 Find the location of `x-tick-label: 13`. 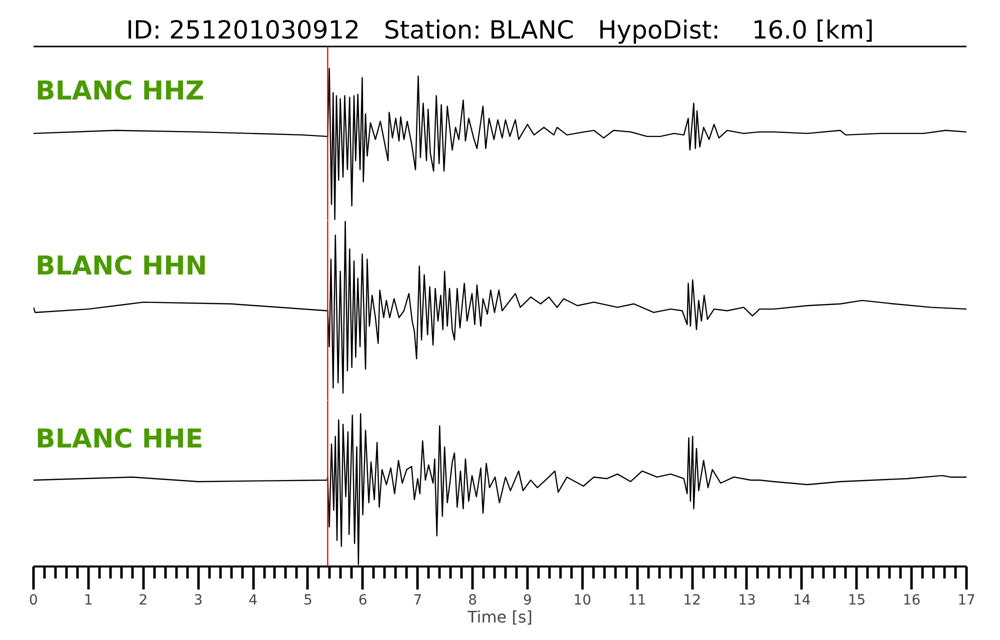

x-tick-label: 13 is located at coordinates (747, 600).